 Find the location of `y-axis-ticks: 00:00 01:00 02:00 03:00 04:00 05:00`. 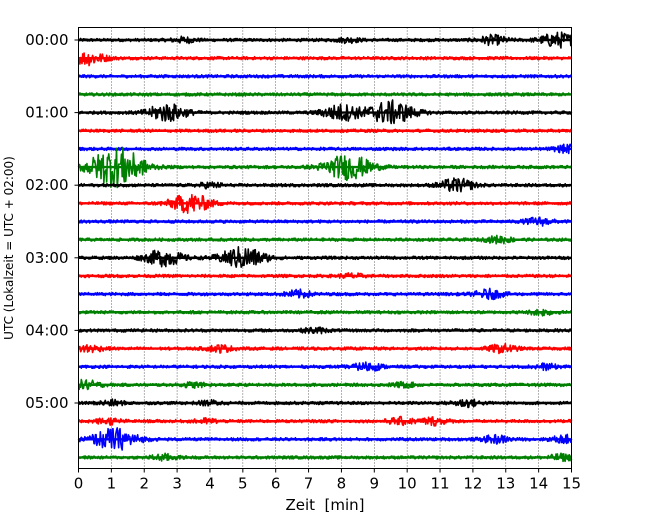

y-axis-ticks: 00:00 01:00 02:00 03:00 04:00 05:00 is located at coordinates (52, 221).